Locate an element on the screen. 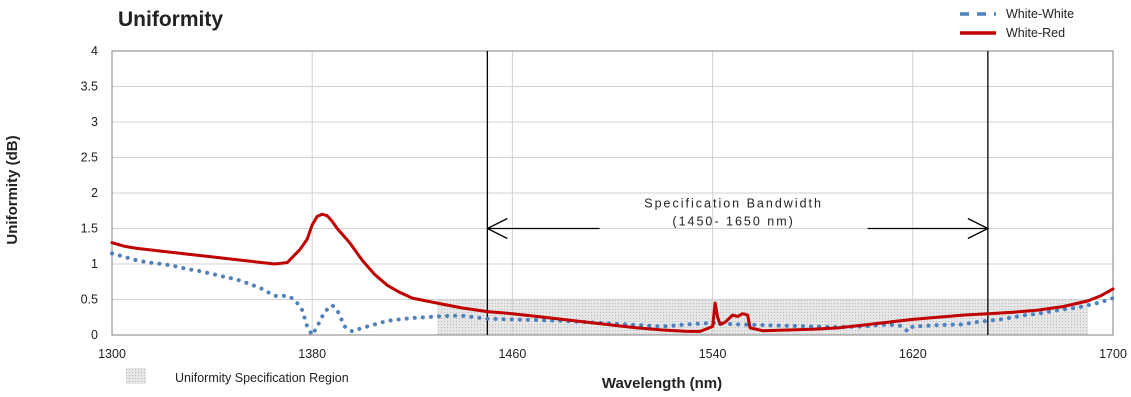 The height and width of the screenshot is (397, 1131). y-tick-label: 1 is located at coordinates (94, 264).